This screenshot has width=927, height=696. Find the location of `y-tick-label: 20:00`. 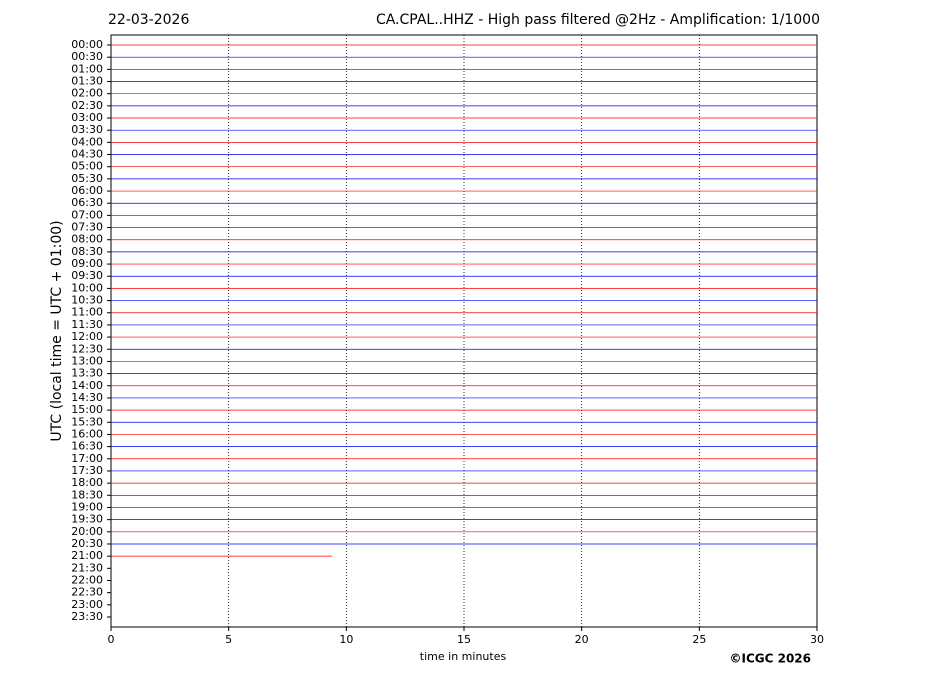

y-tick-label: 20:00 is located at coordinates (87, 531).